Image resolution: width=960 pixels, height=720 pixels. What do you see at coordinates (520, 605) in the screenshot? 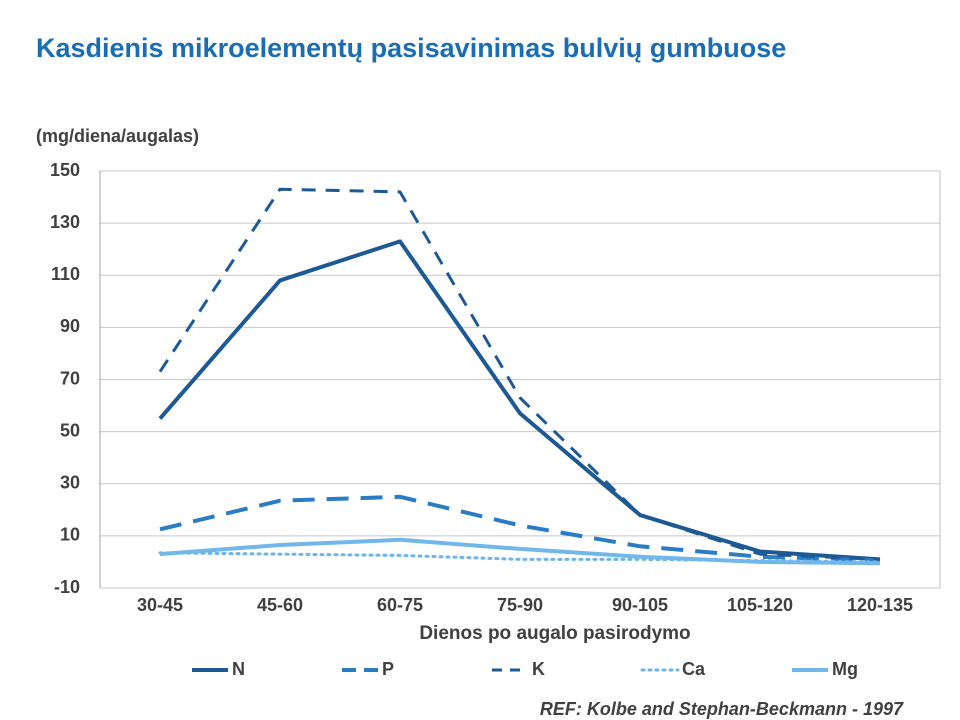
I see `x-tick-label: 75-90` at bounding box center [520, 605].